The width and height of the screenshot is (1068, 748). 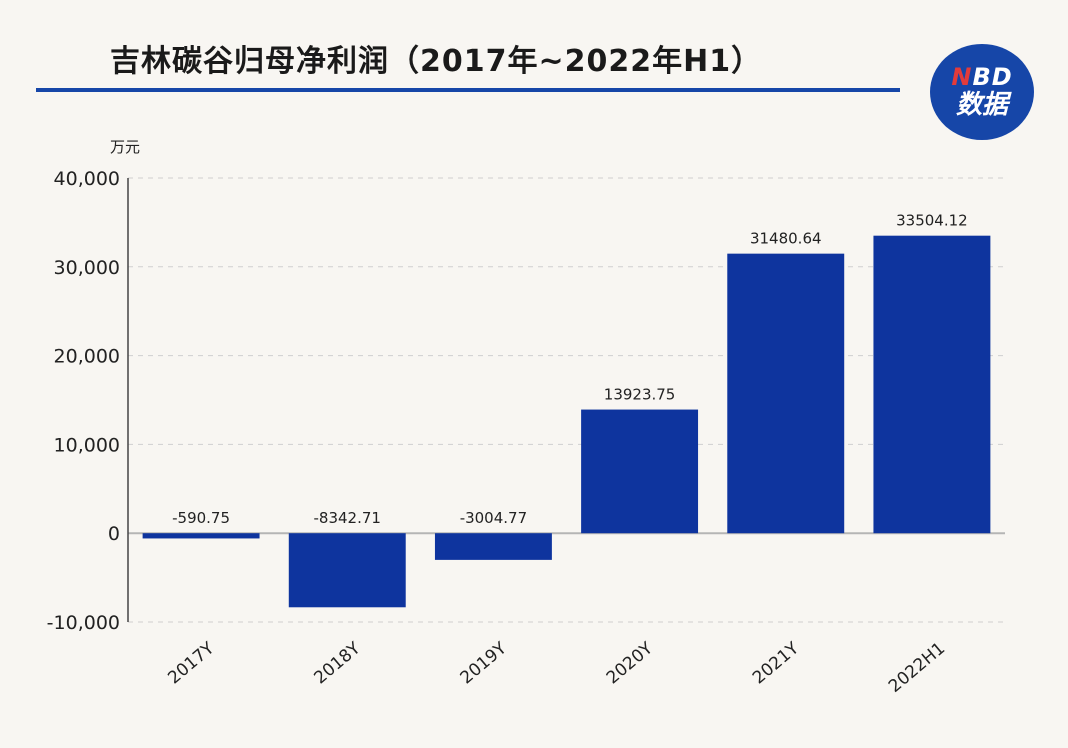 I want to click on bar-2021Y, so click(x=786, y=393).